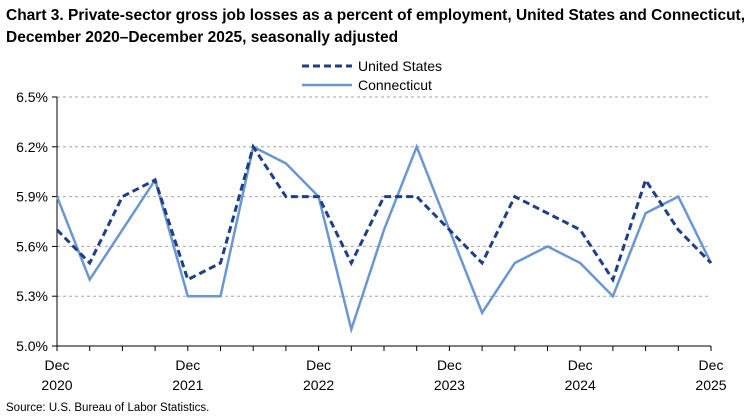 This screenshot has width=751, height=420. What do you see at coordinates (108, 408) in the screenshot?
I see `source-note: Source: U.S. Bureau of Labor Statistics.` at bounding box center [108, 408].